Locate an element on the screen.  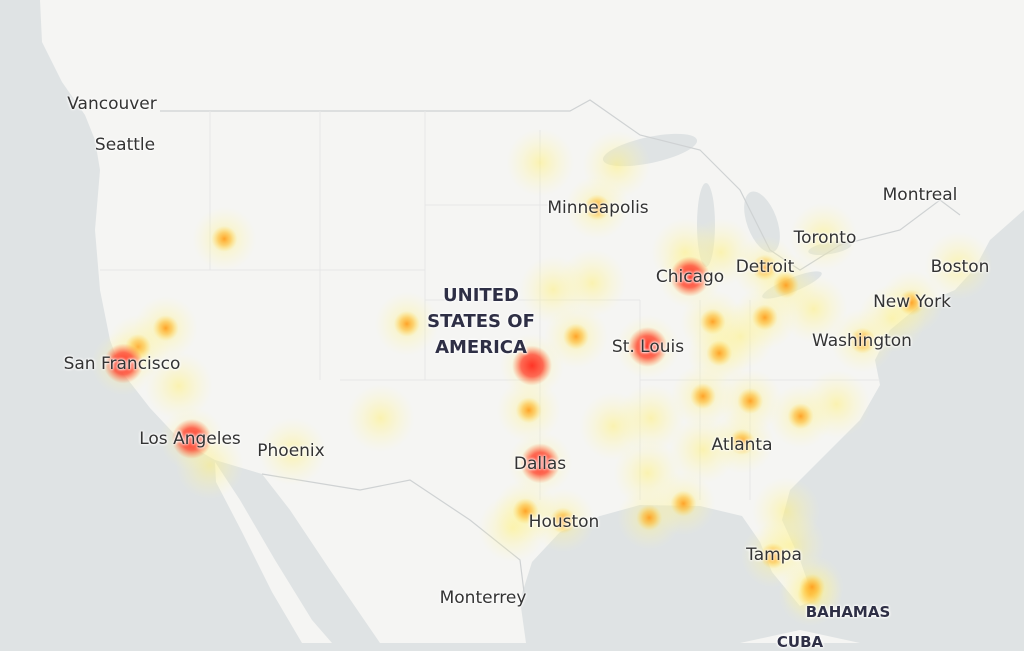
label-atlanta: Atlanta is located at coordinates (742, 445).